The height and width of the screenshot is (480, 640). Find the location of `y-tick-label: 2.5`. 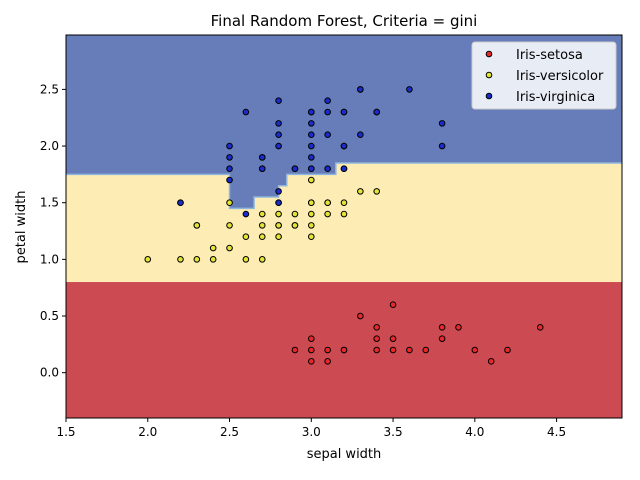

y-tick-label: 2.5 is located at coordinates (49, 89).